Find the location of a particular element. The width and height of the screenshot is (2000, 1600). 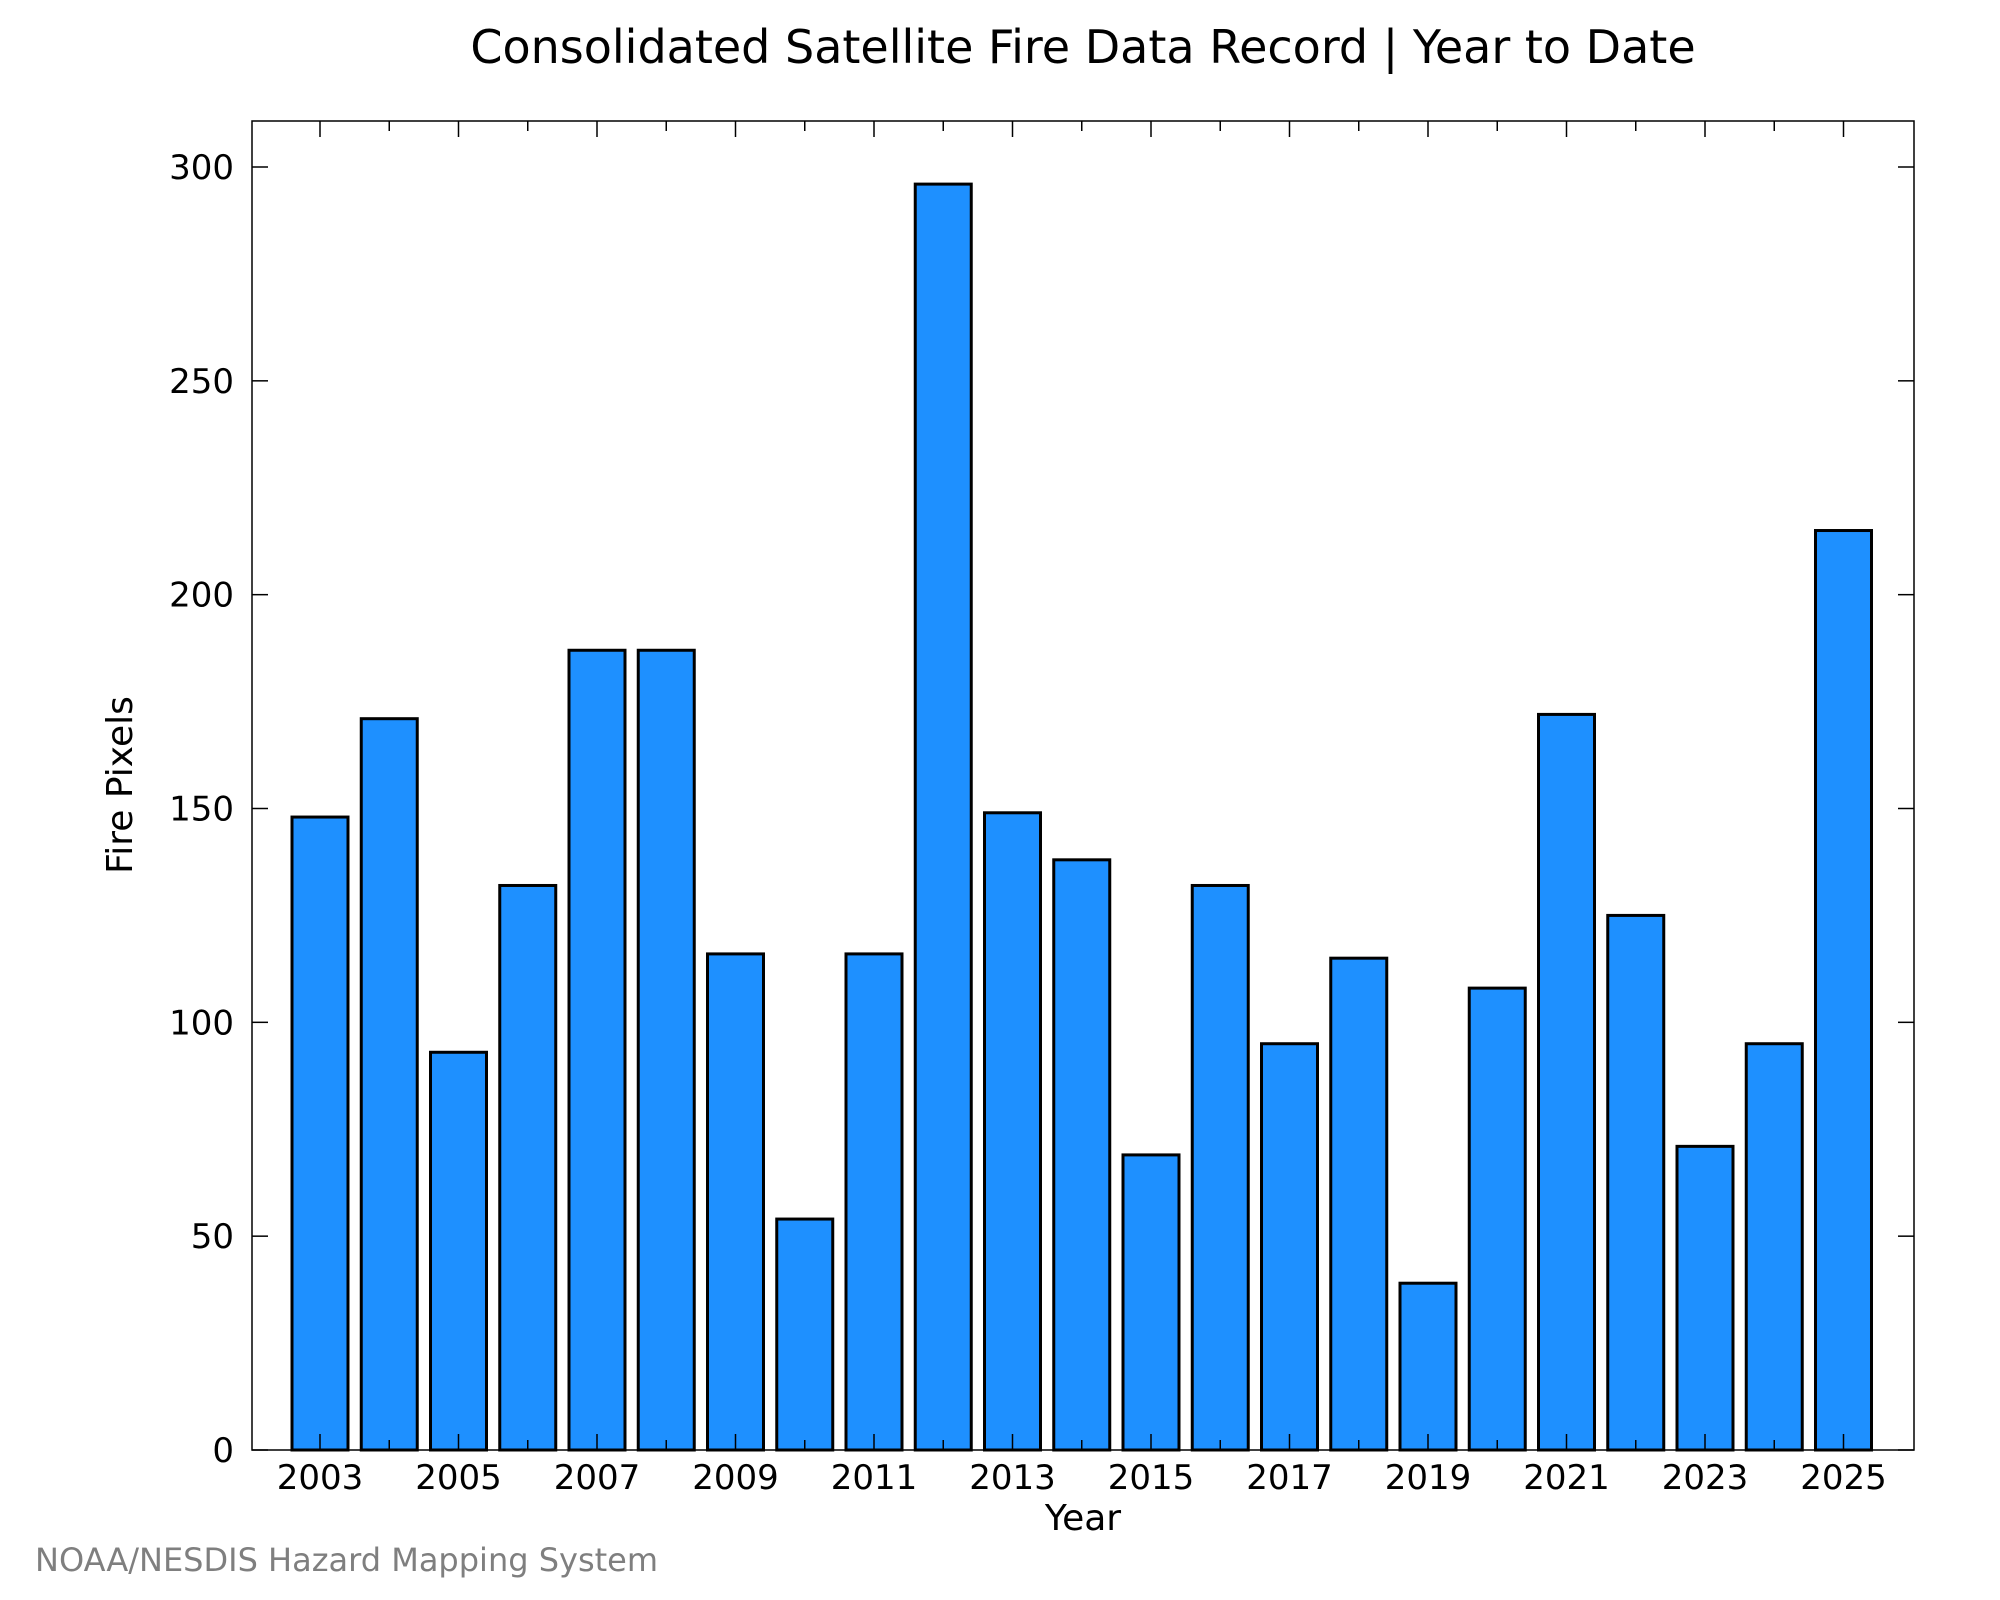

x-tick-label-2007: 2007 is located at coordinates (597, 1478).